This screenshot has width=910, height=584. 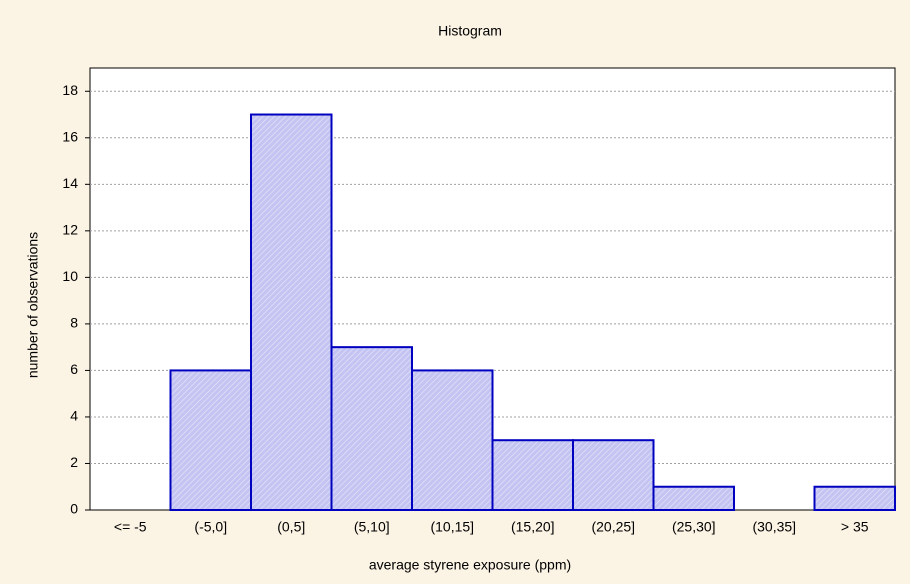 I want to click on y-tick-label: 18, so click(x=70, y=90).